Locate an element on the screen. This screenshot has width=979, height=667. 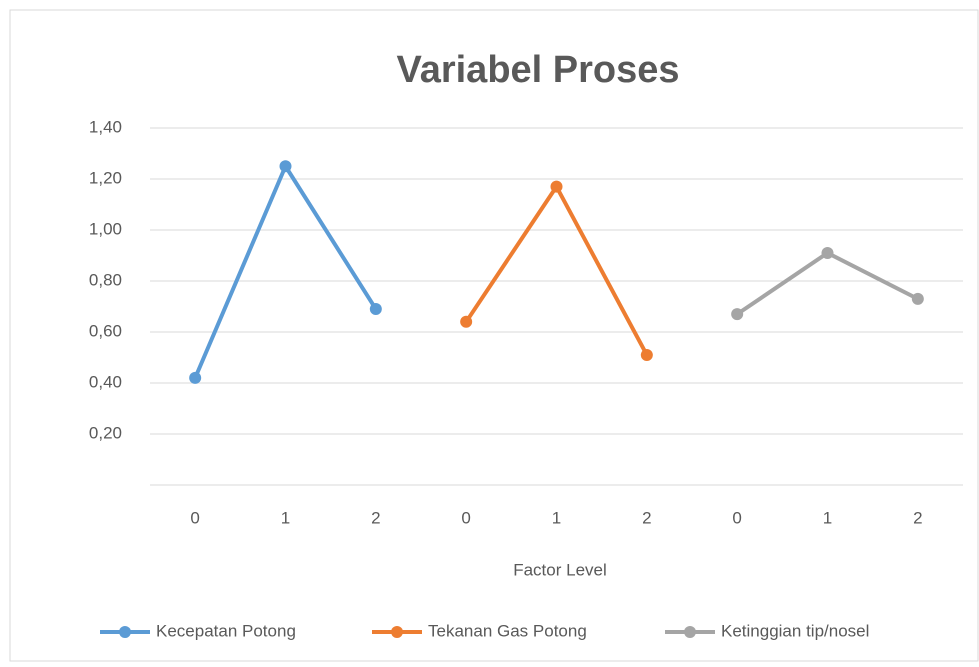
legend-label: Tekanan Gas Potong is located at coordinates (507, 630).